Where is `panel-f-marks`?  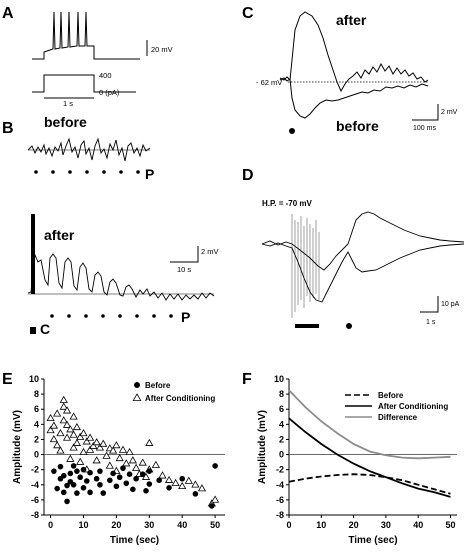
panel-f-marks is located at coordinates (369, 443).